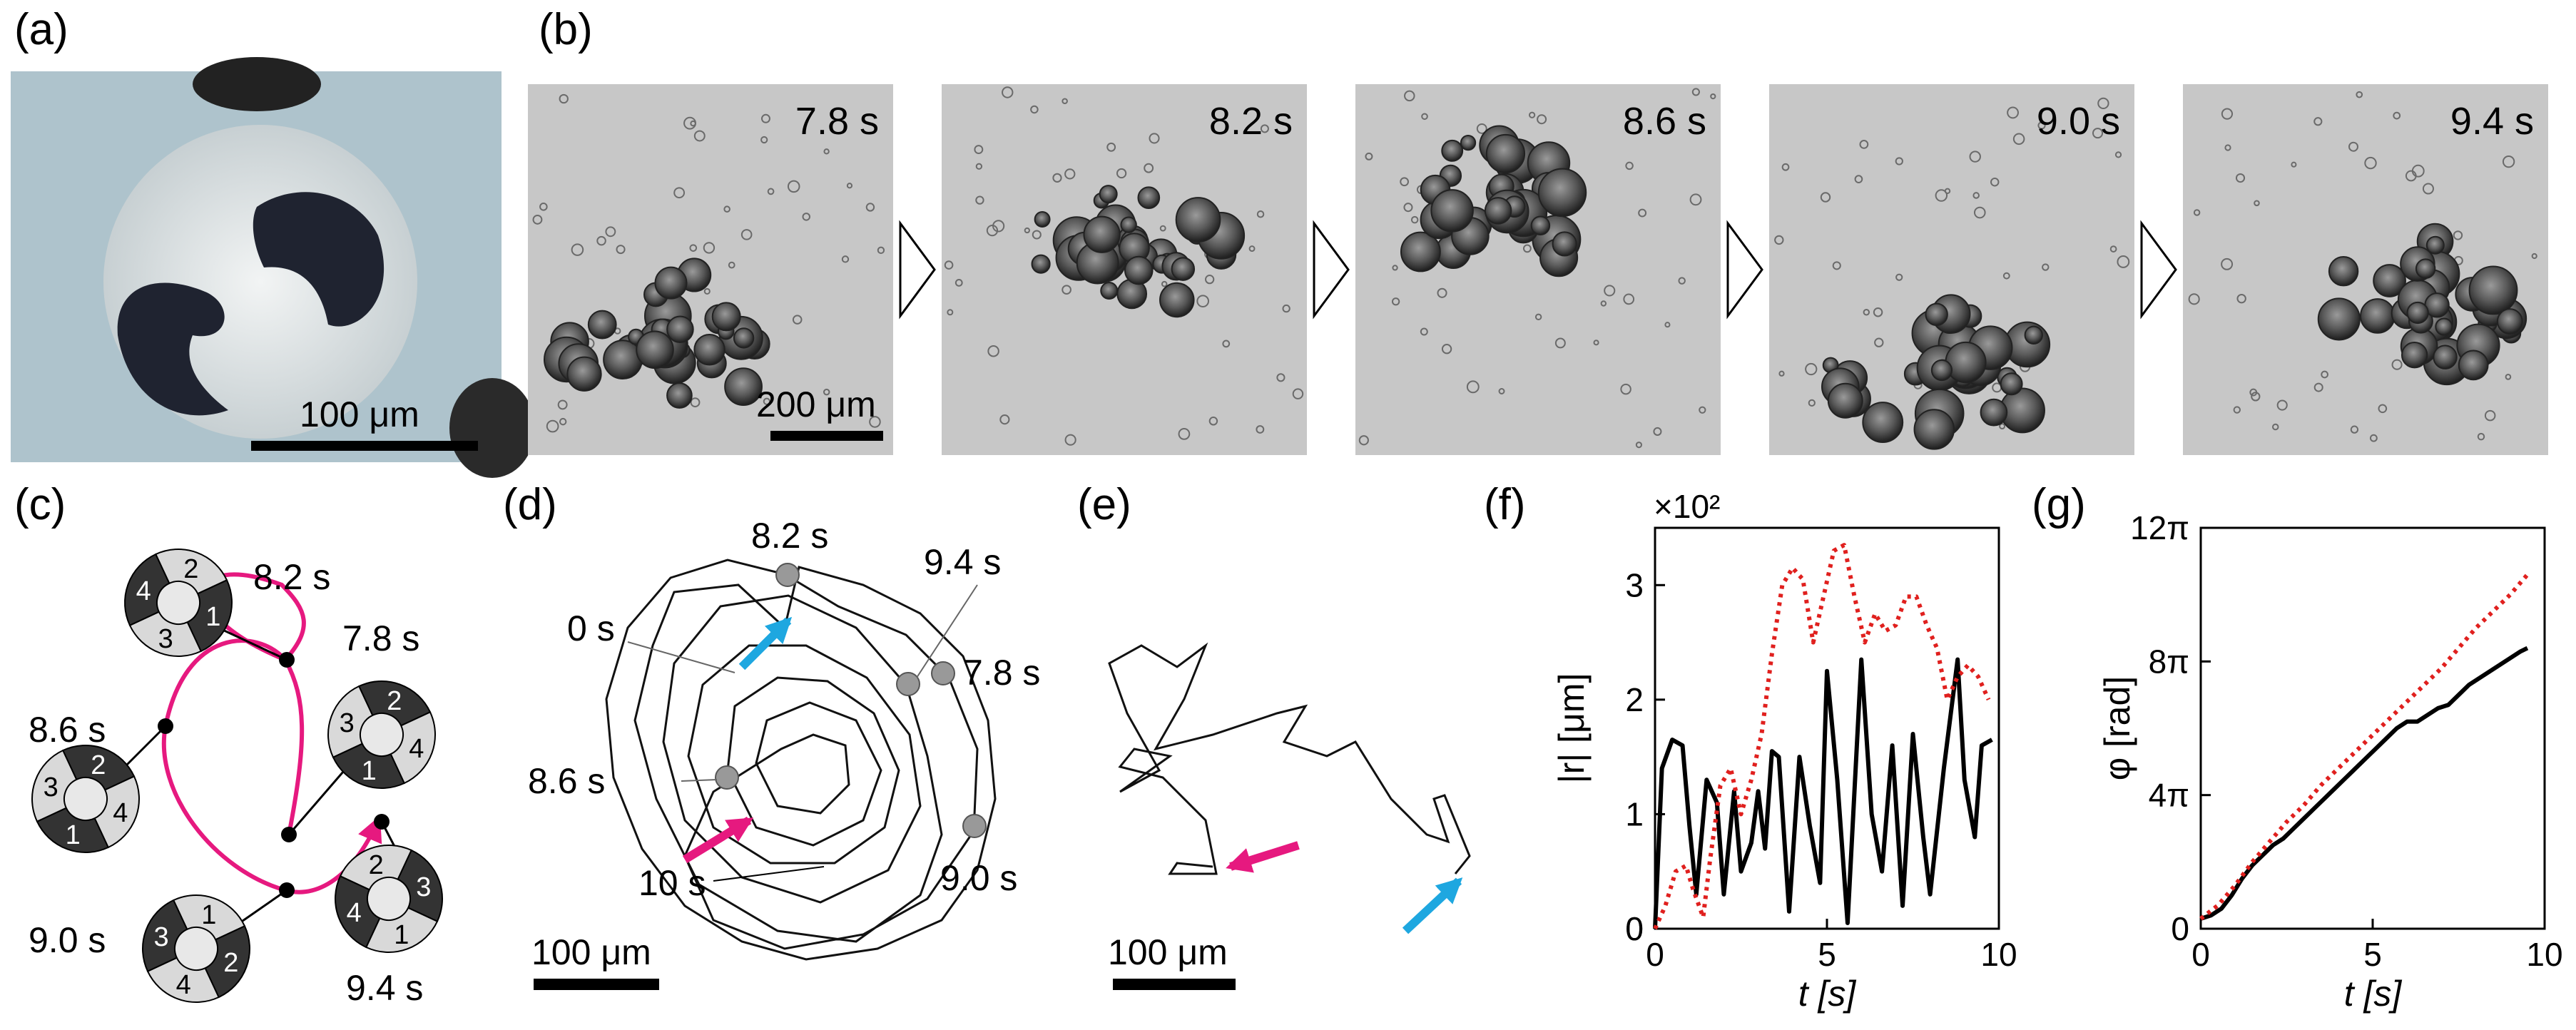 The width and height of the screenshot is (2576, 1030). What do you see at coordinates (2544, 954) in the screenshot?
I see `chartG-xtick-label: 10` at bounding box center [2544, 954].